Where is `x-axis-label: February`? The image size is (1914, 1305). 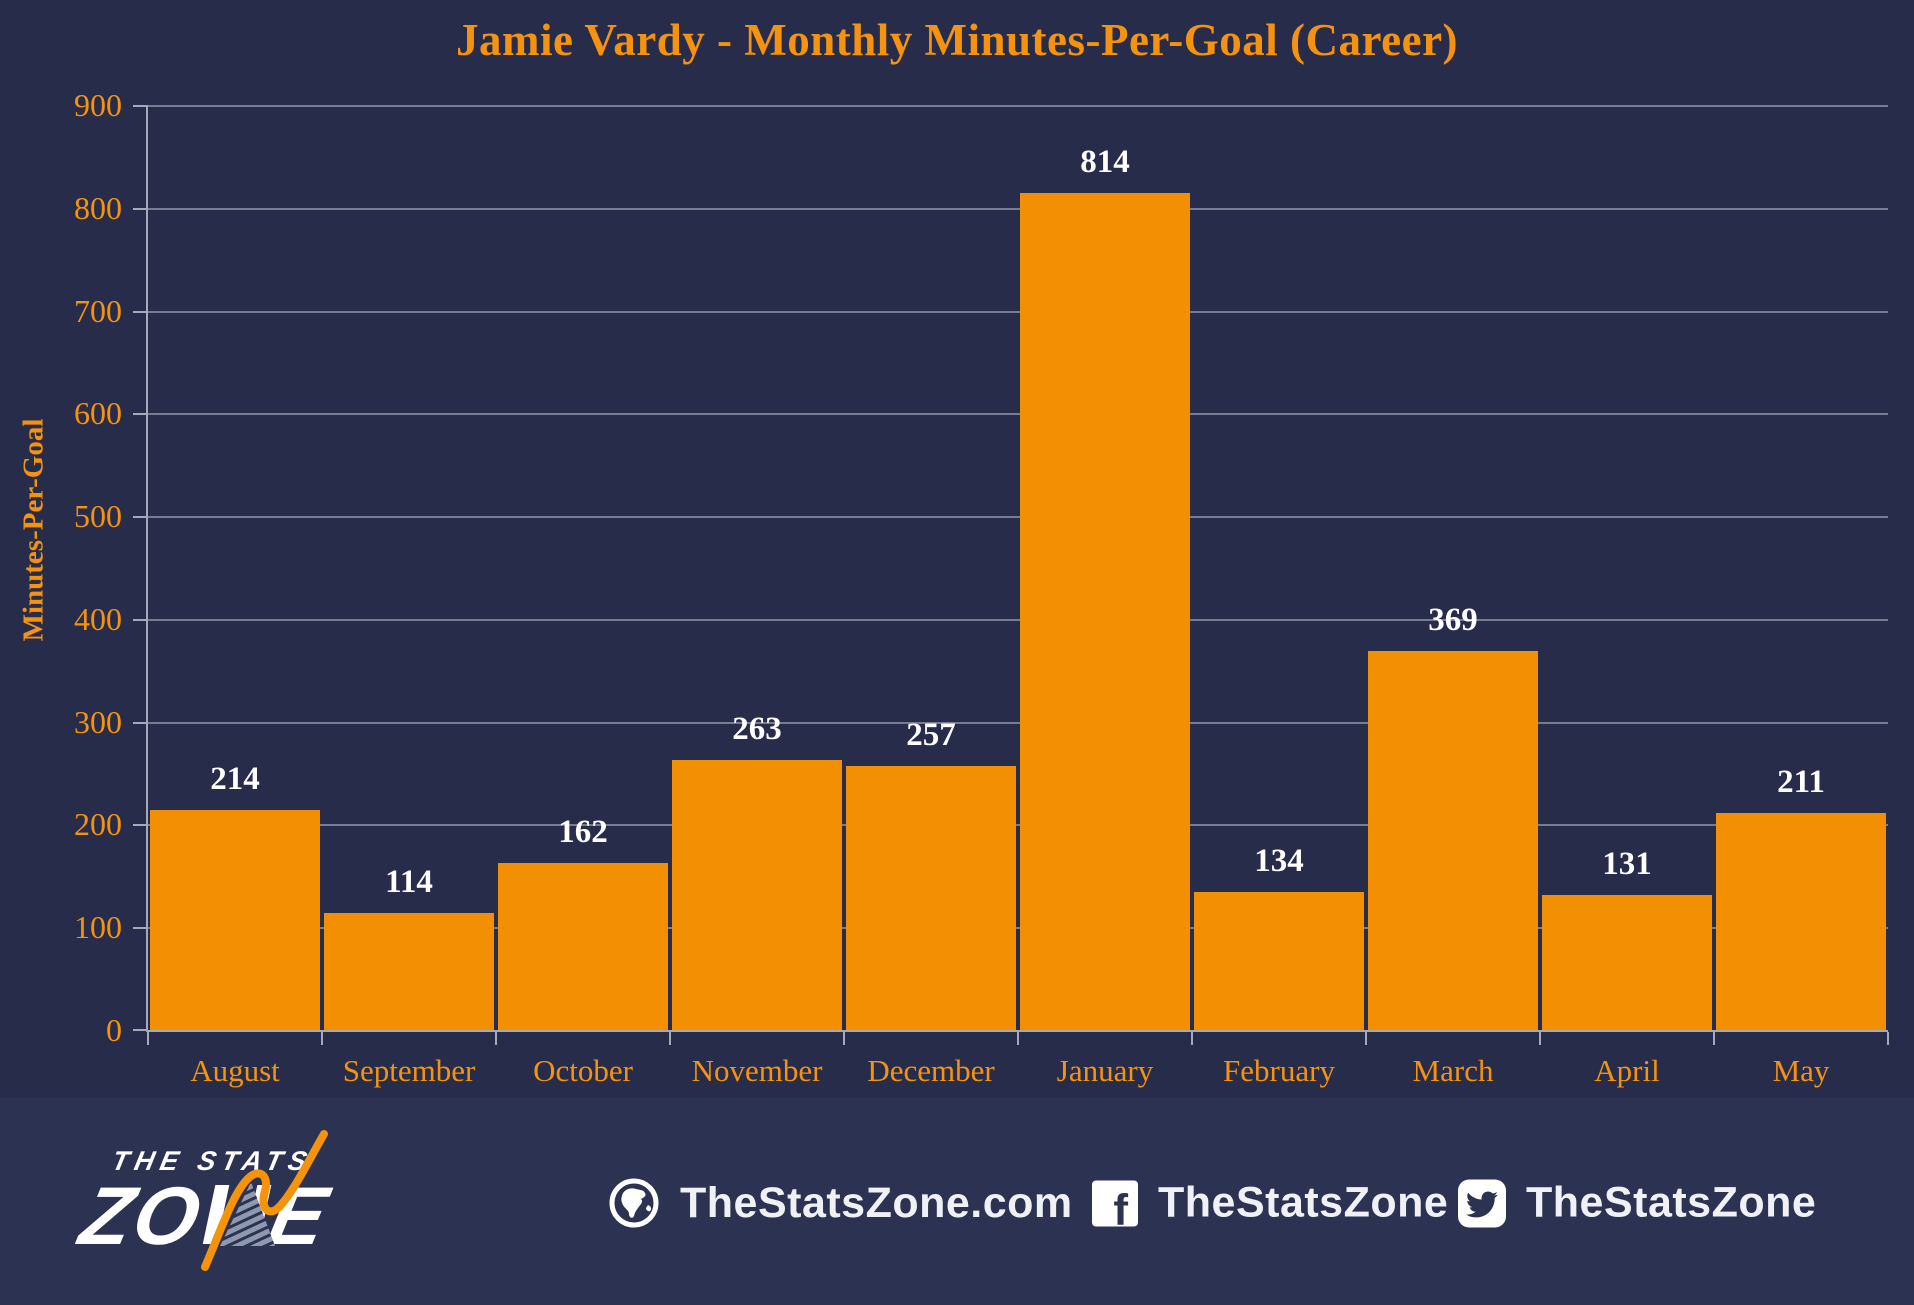 x-axis-label: February is located at coordinates (1279, 1070).